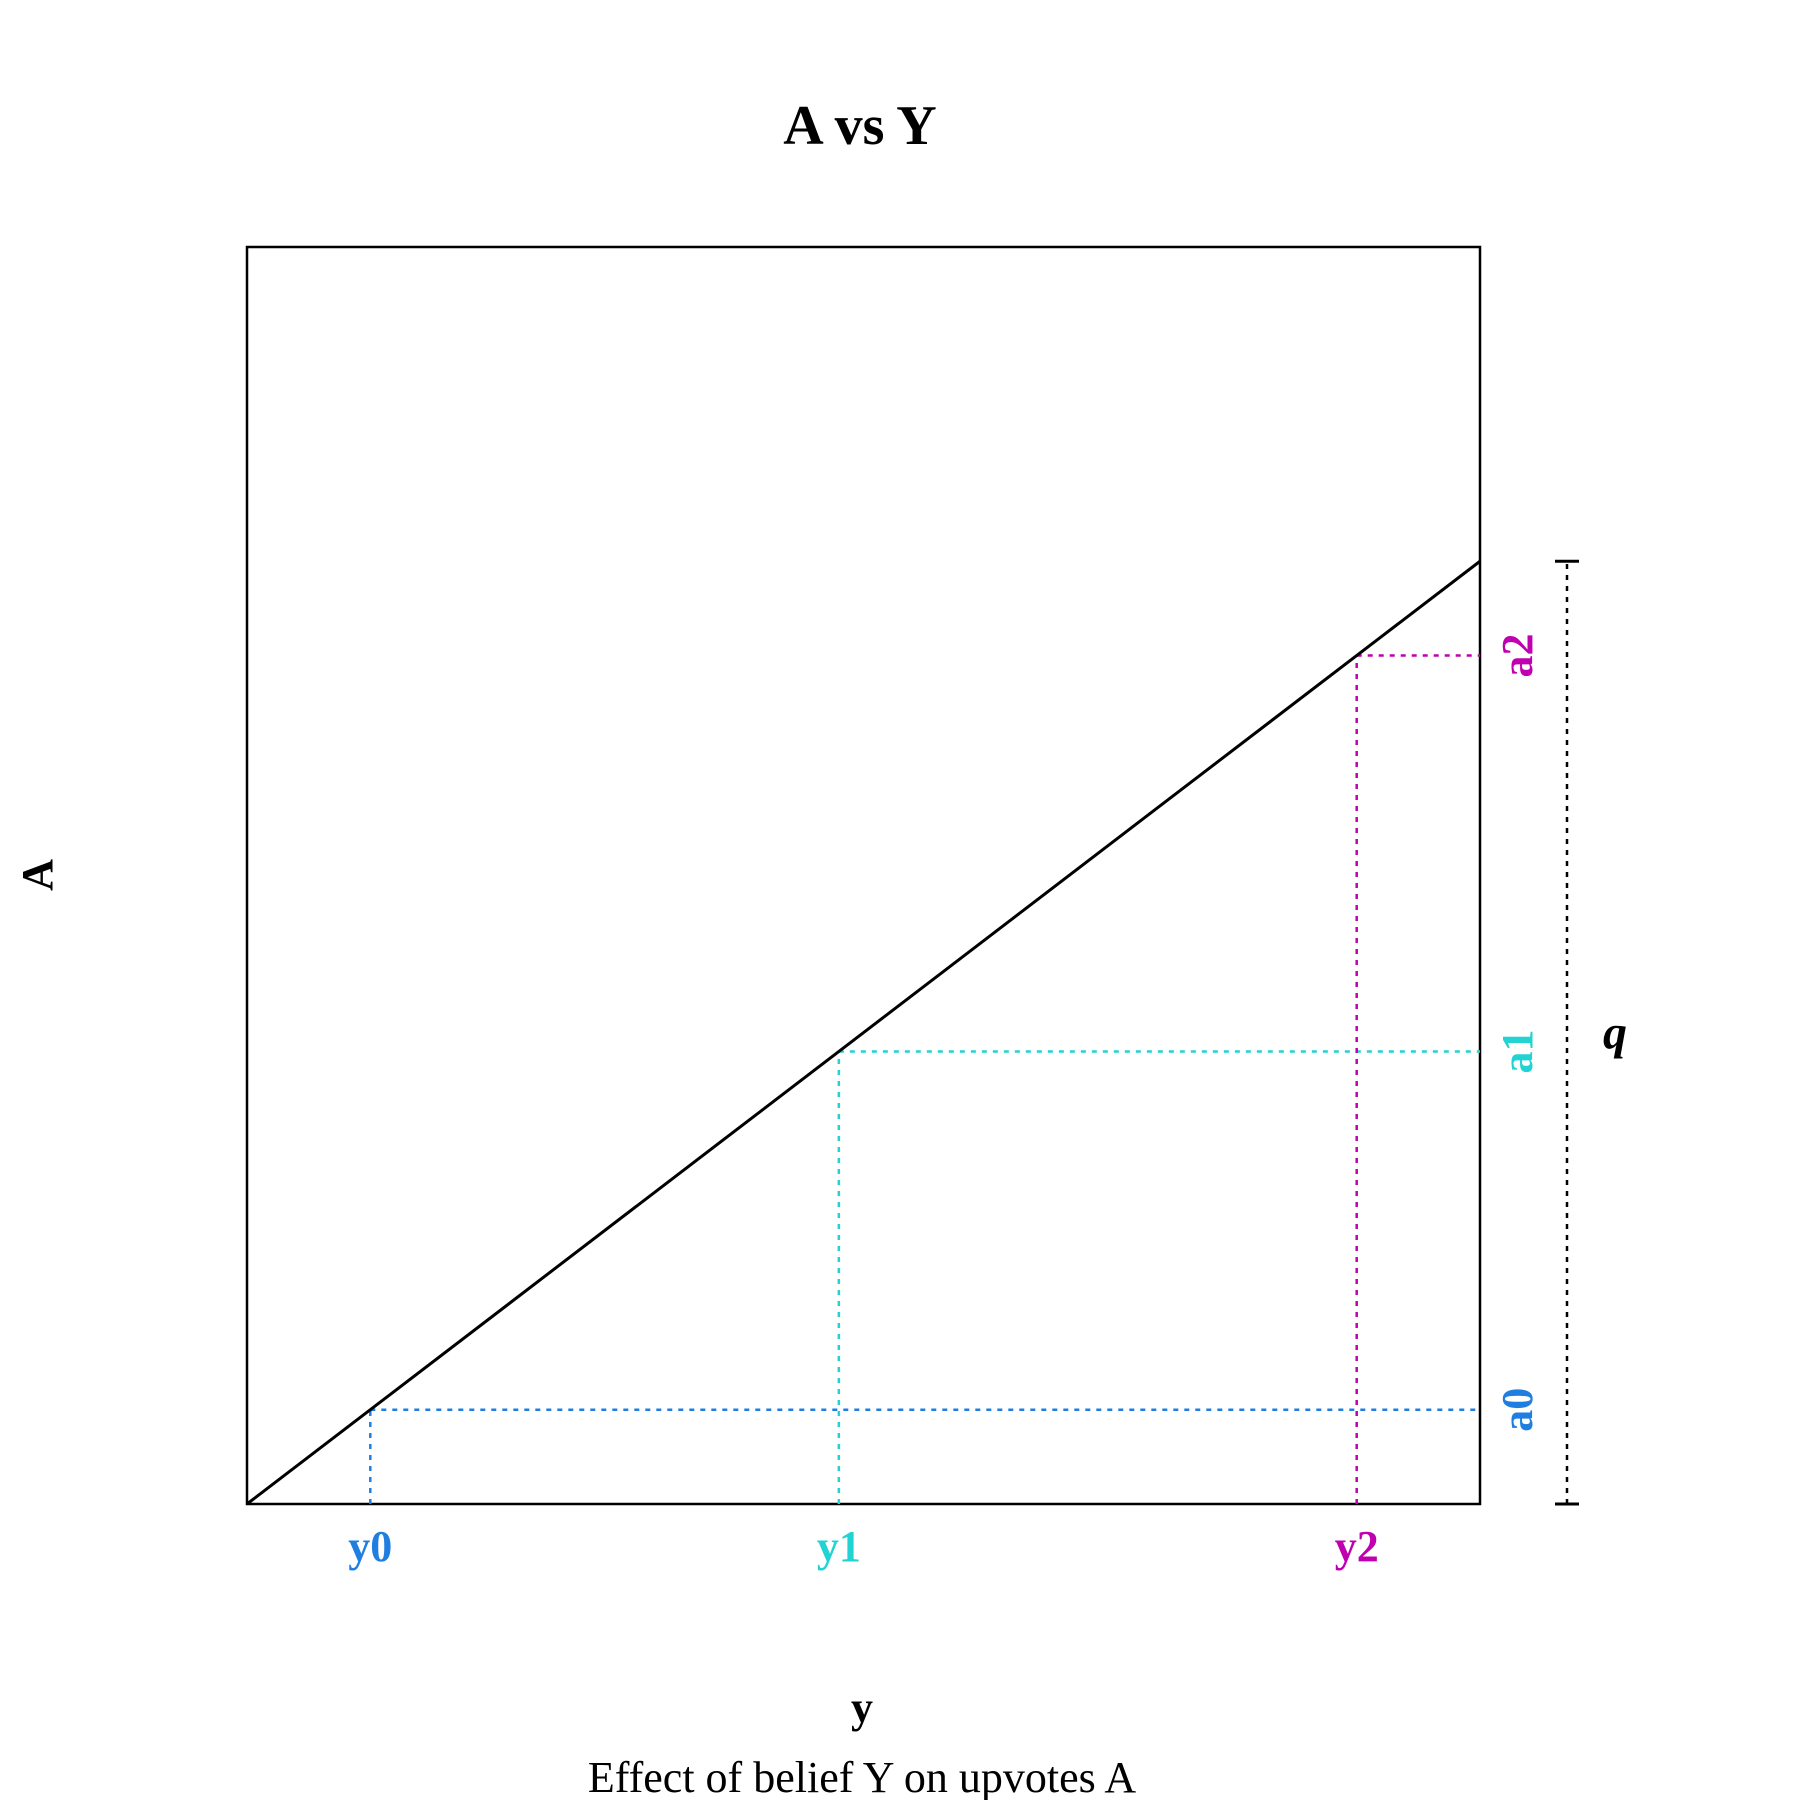 The image size is (1800, 1800). What do you see at coordinates (1517, 656) in the screenshot?
I see `y-tick-label-2: a2` at bounding box center [1517, 656].